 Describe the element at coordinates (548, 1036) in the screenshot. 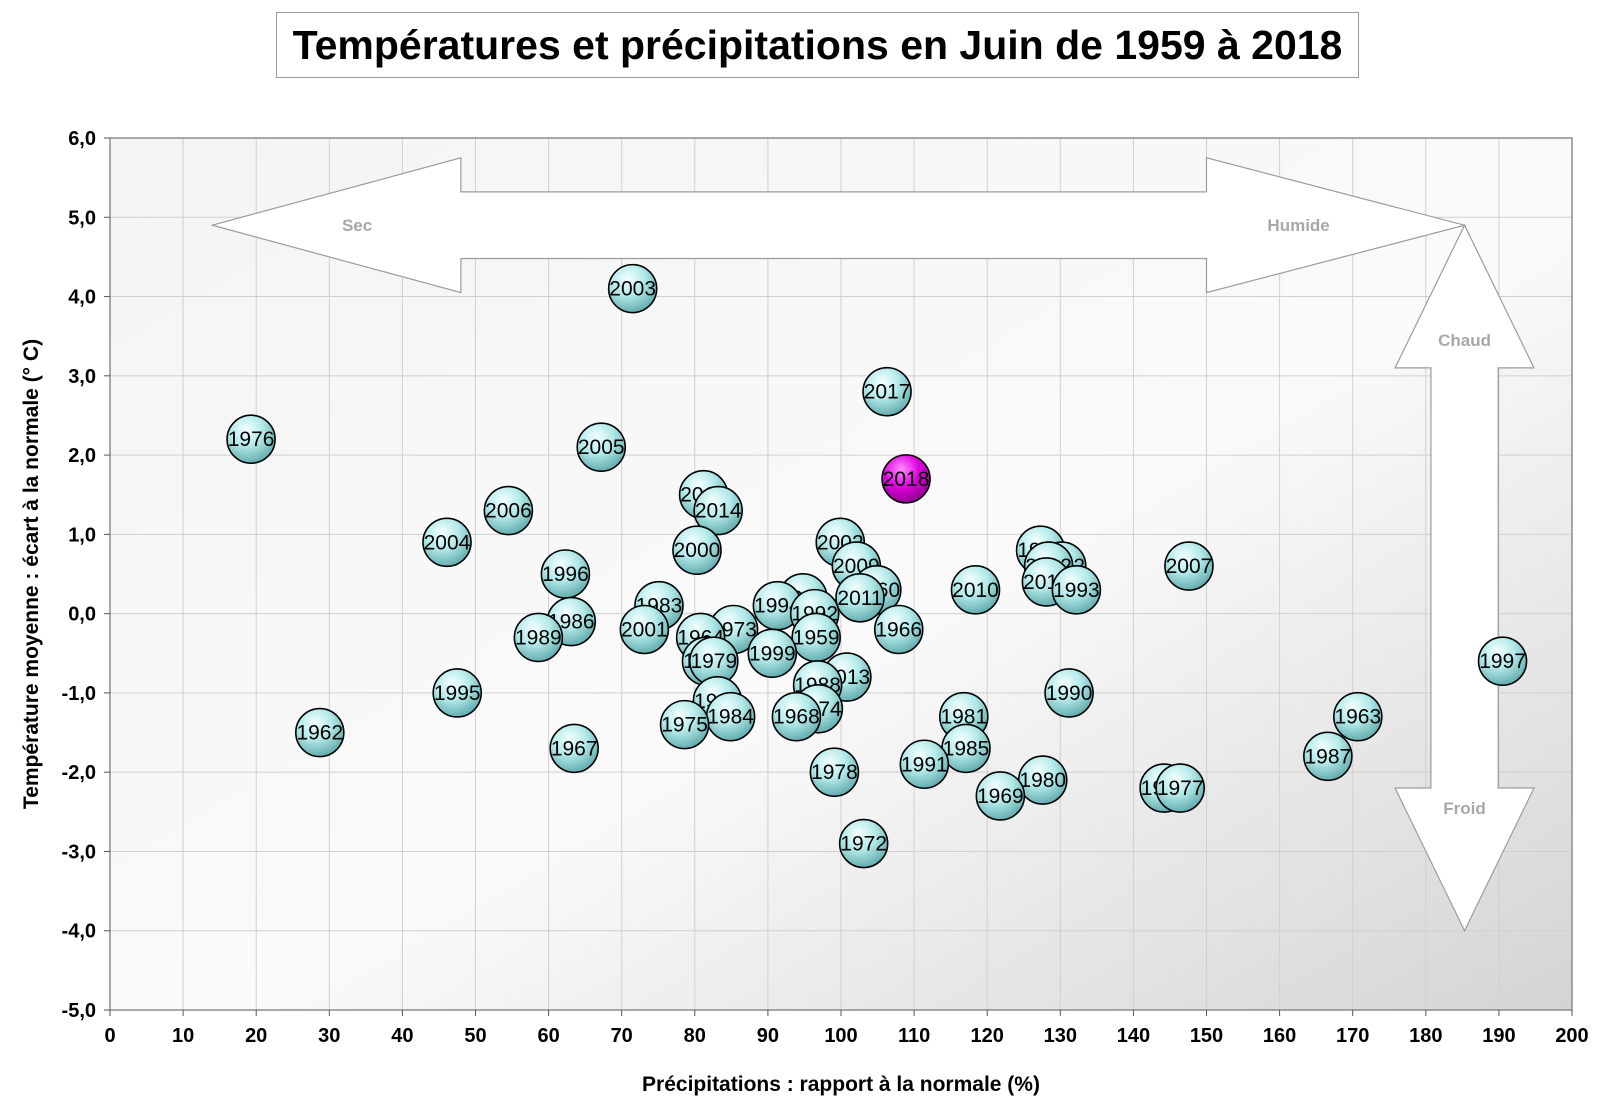

I see `x-tick-label-60: 60` at that location.